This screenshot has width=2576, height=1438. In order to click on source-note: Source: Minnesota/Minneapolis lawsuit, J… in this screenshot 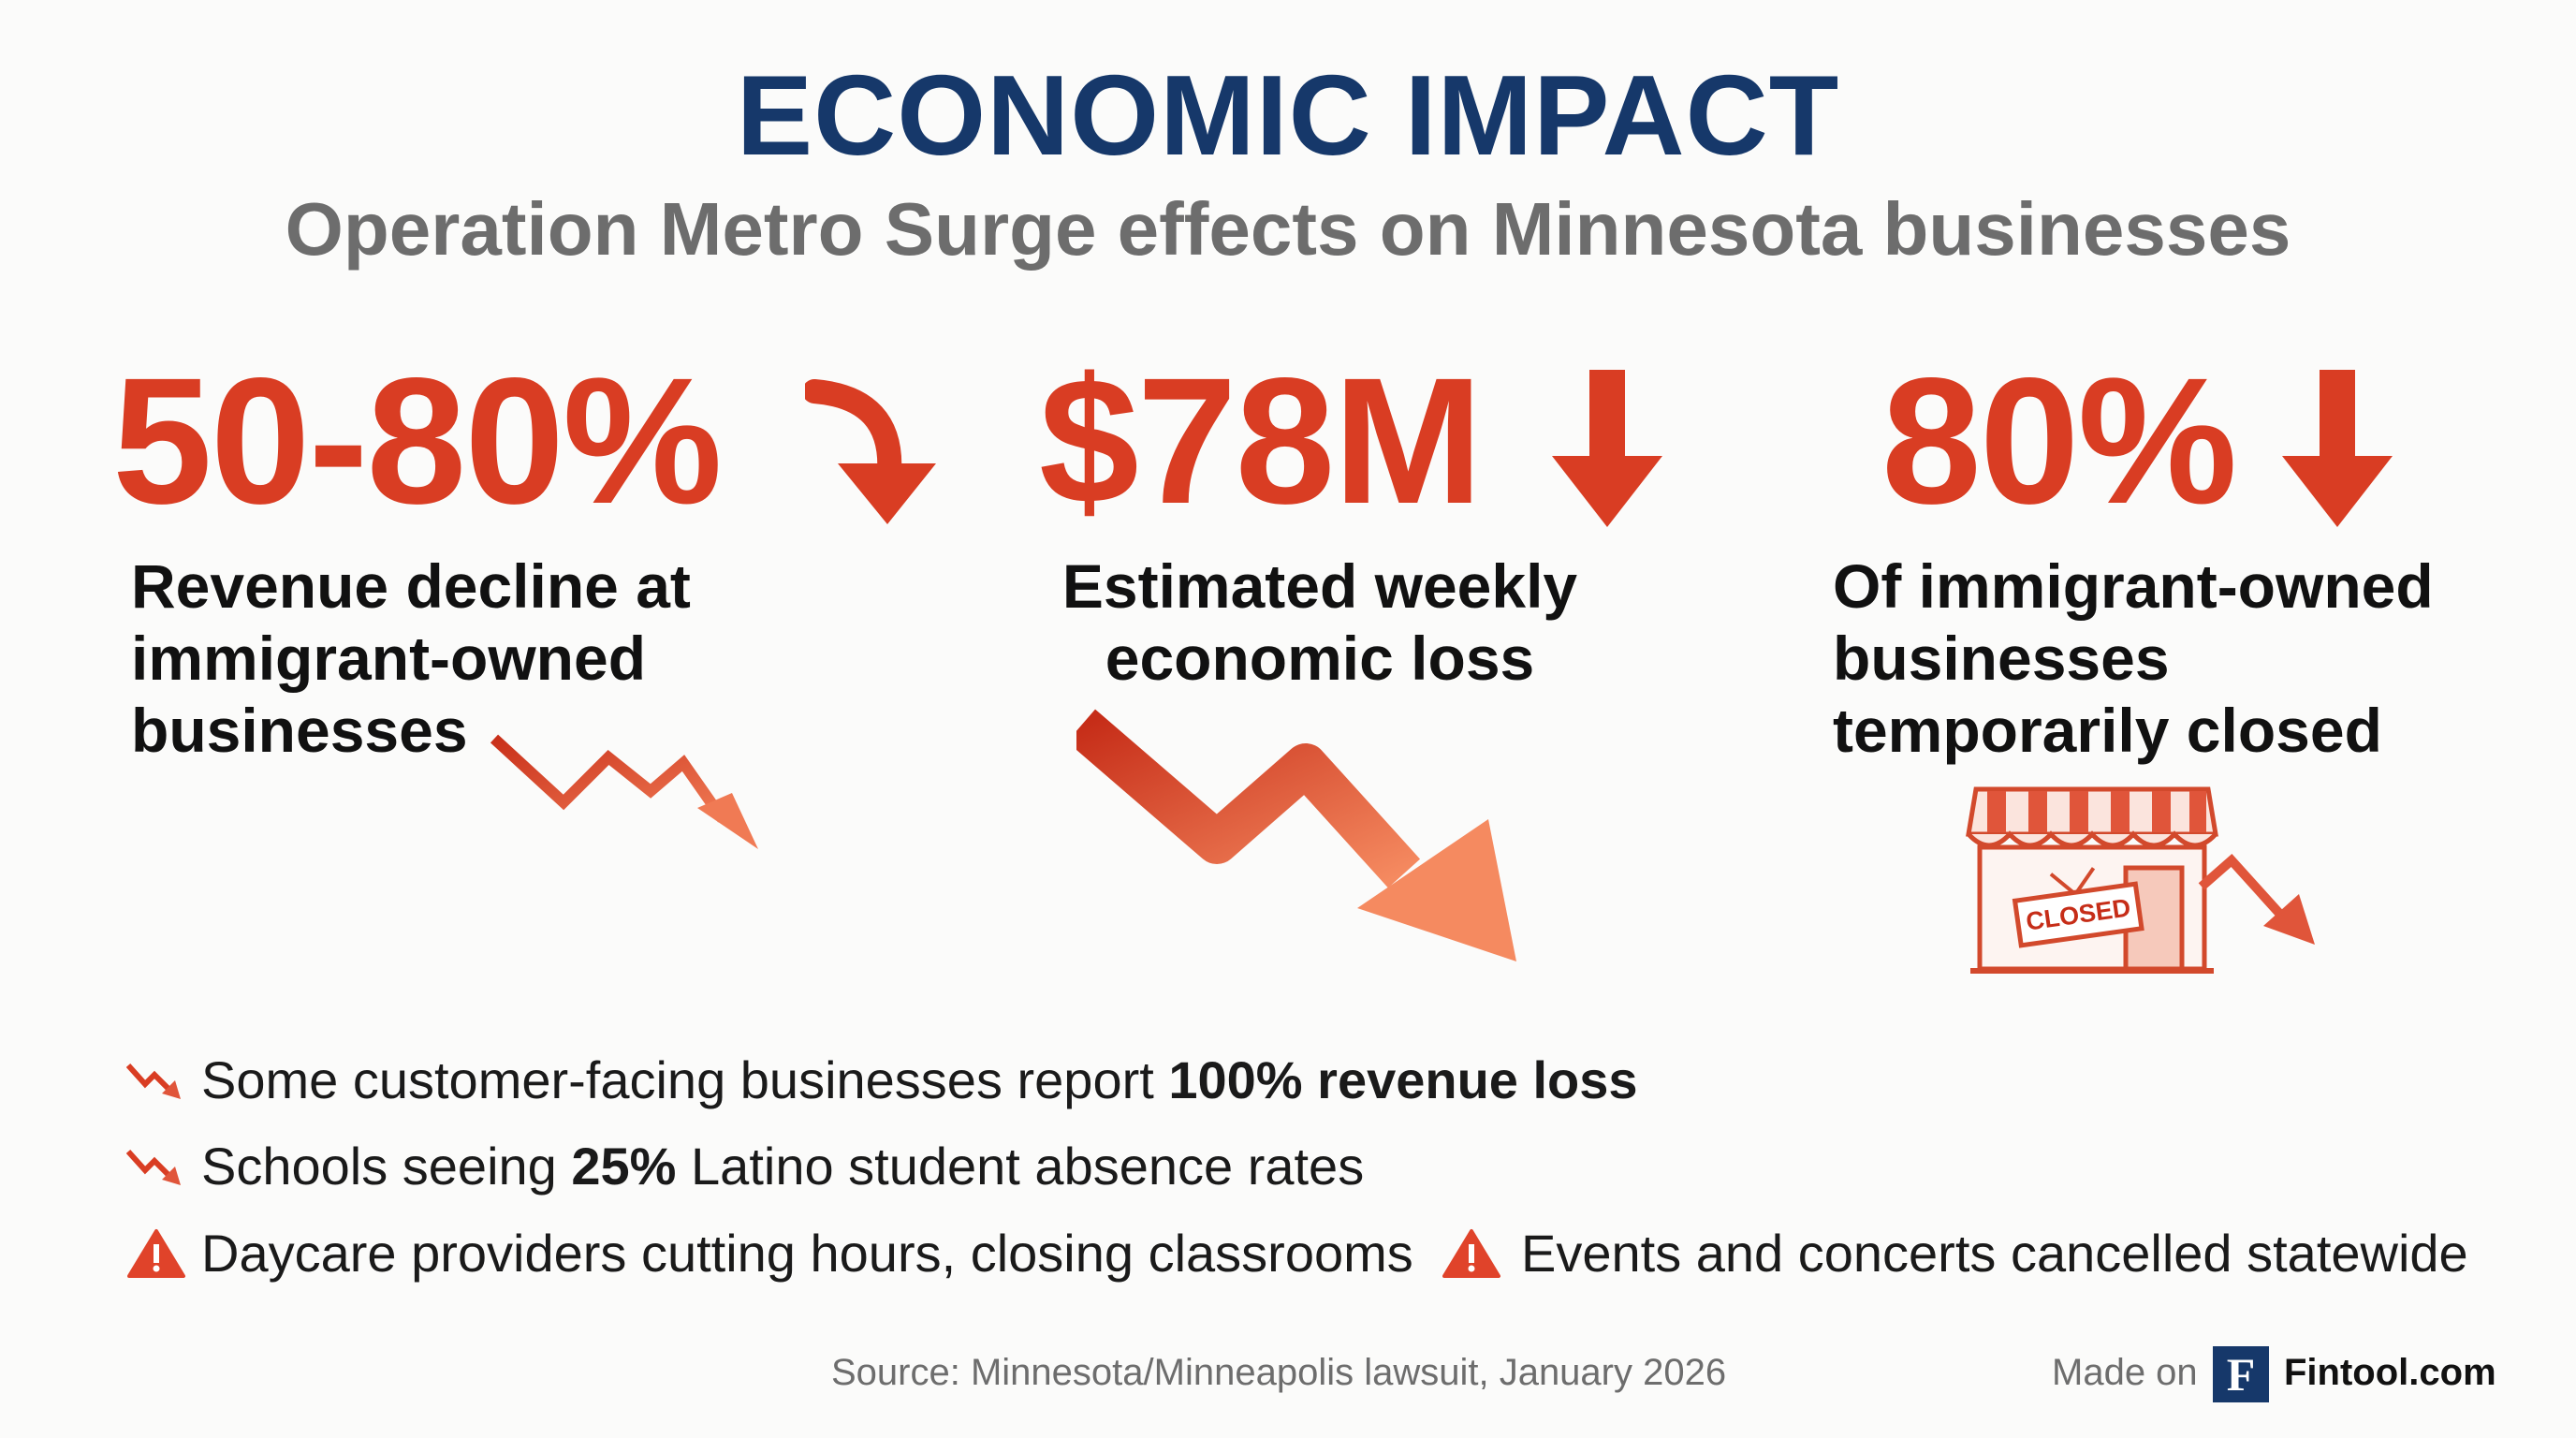, I will do `click(1279, 1372)`.